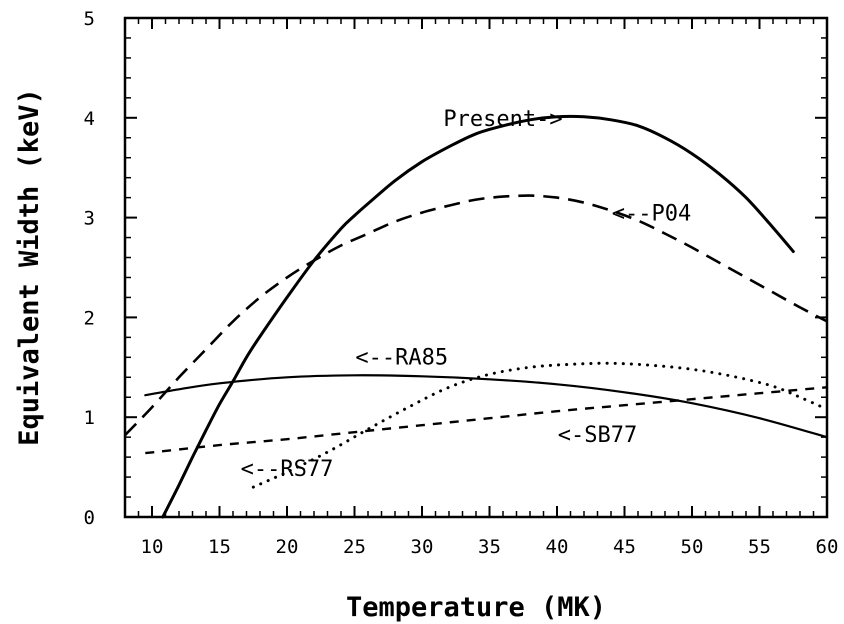  I want to click on y-tick-label: 3, so click(89, 219).